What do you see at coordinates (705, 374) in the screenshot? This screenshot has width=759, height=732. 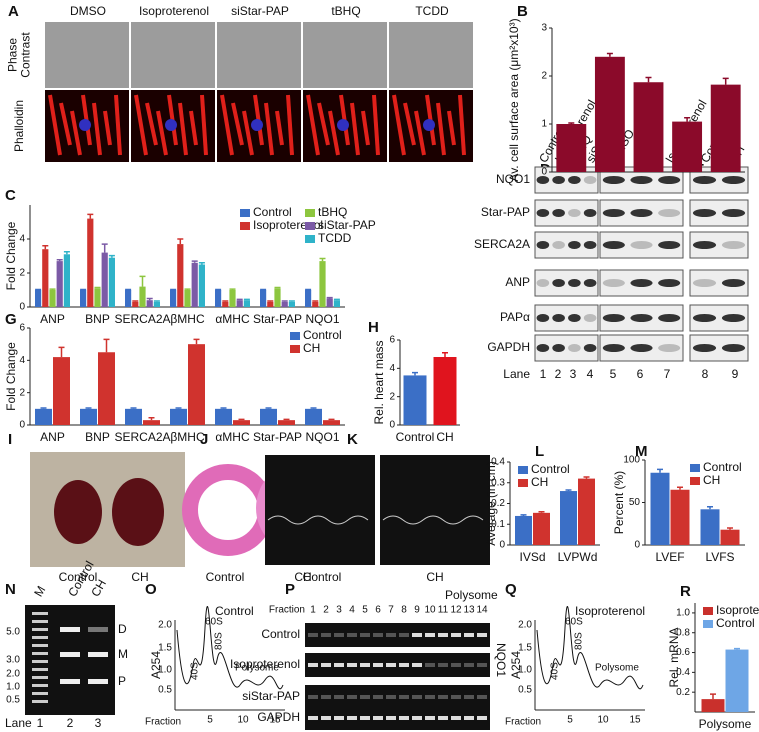 I see `lane-number: 8` at bounding box center [705, 374].